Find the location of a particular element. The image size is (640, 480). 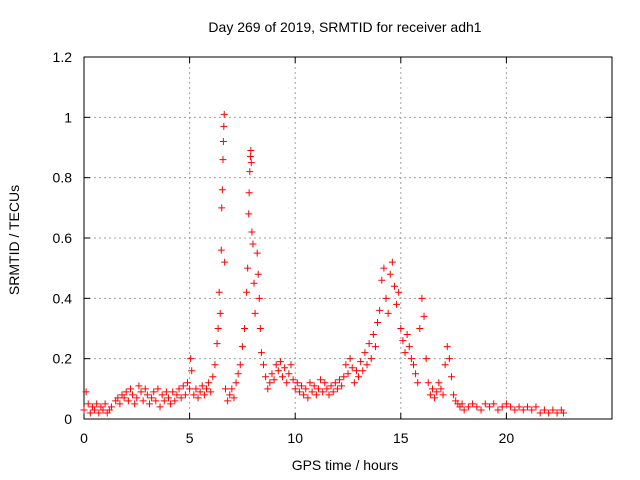

y-tick-label: 0 is located at coordinates (68, 419).